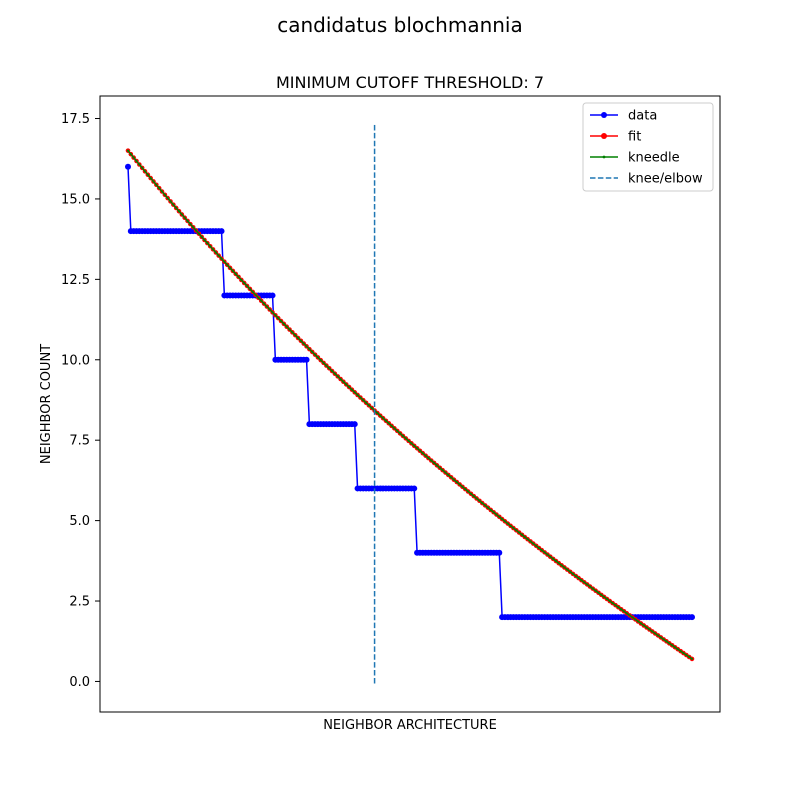 The height and width of the screenshot is (800, 800). Describe the element at coordinates (79, 521) in the screenshot. I see `y-tick-label: 5.0` at that location.